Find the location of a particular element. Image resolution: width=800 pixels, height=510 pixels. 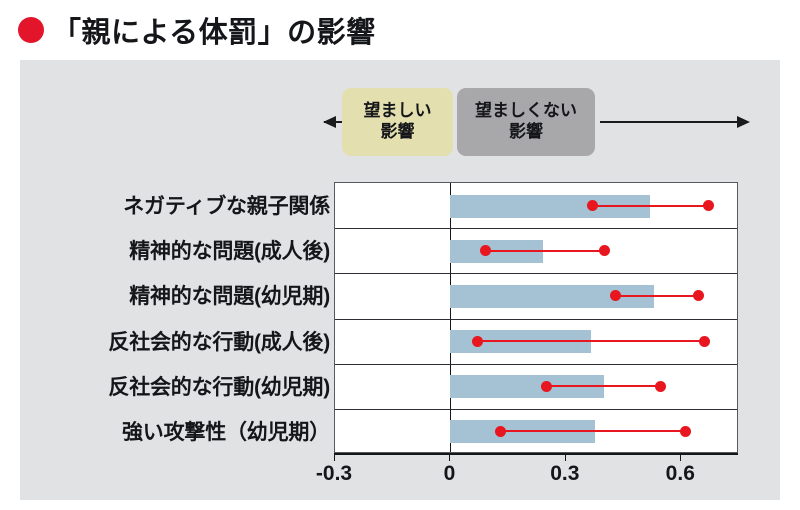

x-axis-tick-label: 0.3 is located at coordinates (565, 473).